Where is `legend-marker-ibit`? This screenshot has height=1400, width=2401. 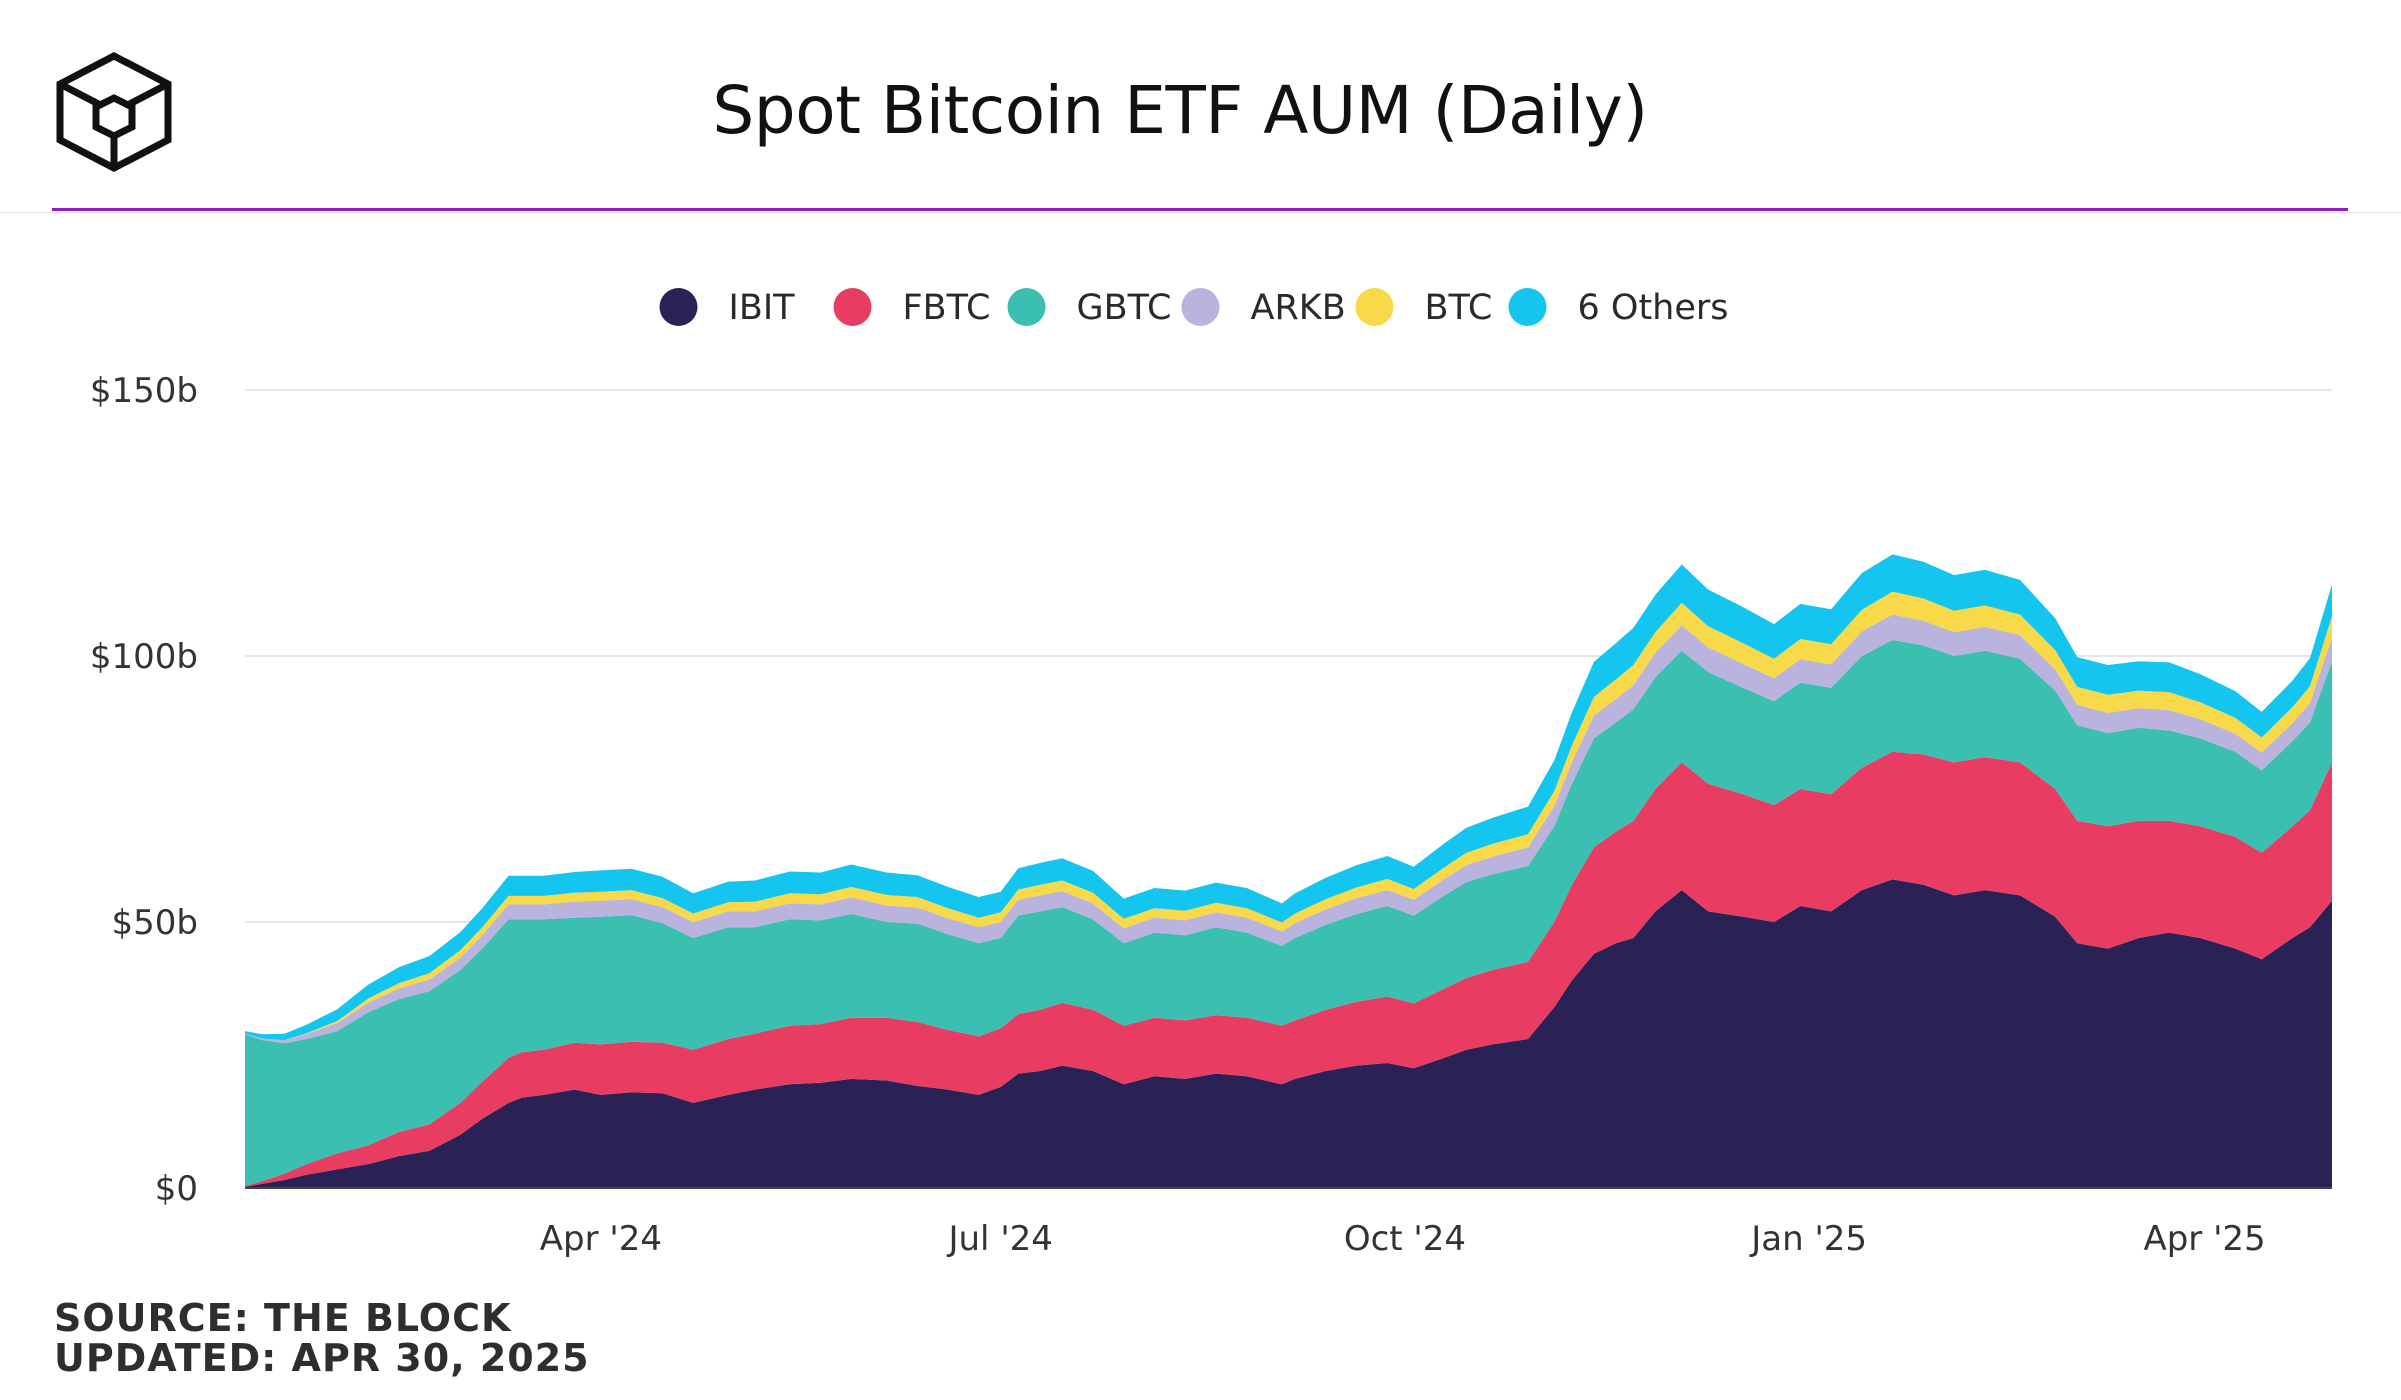
legend-marker-ibit is located at coordinates (678, 307).